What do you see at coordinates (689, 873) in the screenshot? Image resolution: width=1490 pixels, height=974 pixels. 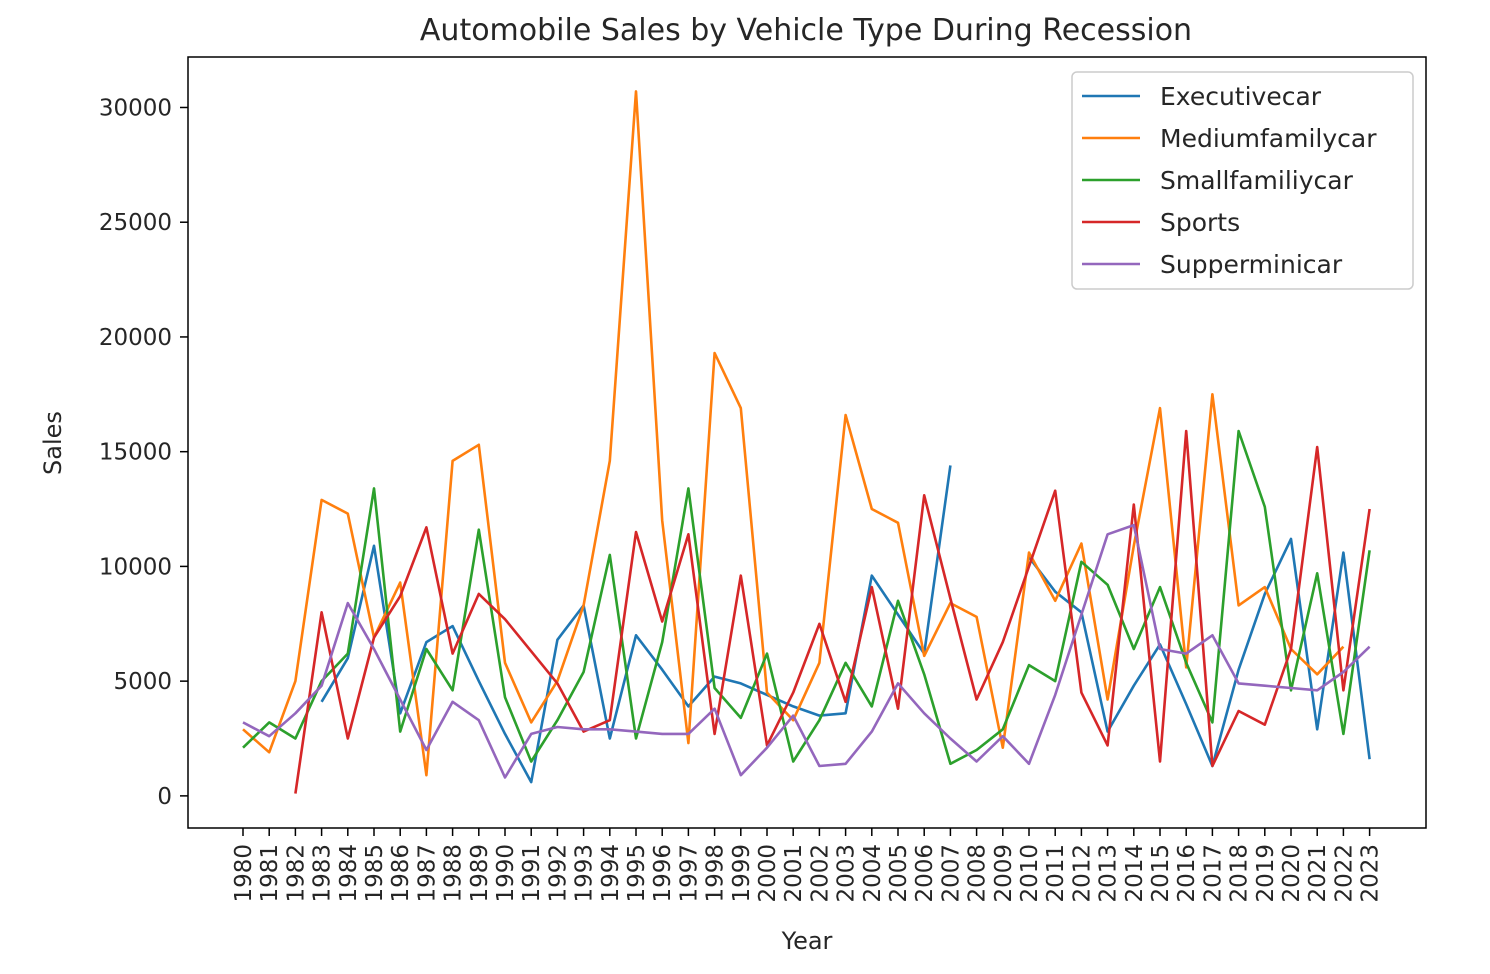 I see `x-tick-label: 1997` at bounding box center [689, 873].